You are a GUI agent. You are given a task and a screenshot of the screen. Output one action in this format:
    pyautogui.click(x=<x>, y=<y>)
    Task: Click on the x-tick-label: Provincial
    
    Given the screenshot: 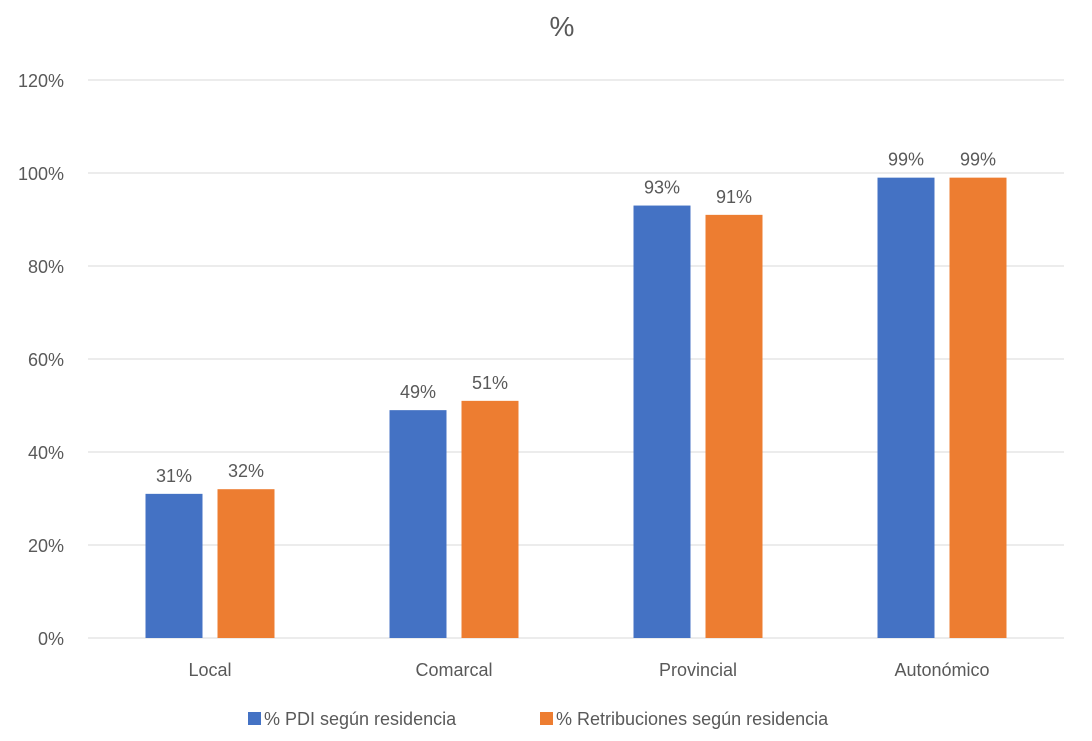 What is the action you would take?
    pyautogui.click(x=698, y=670)
    